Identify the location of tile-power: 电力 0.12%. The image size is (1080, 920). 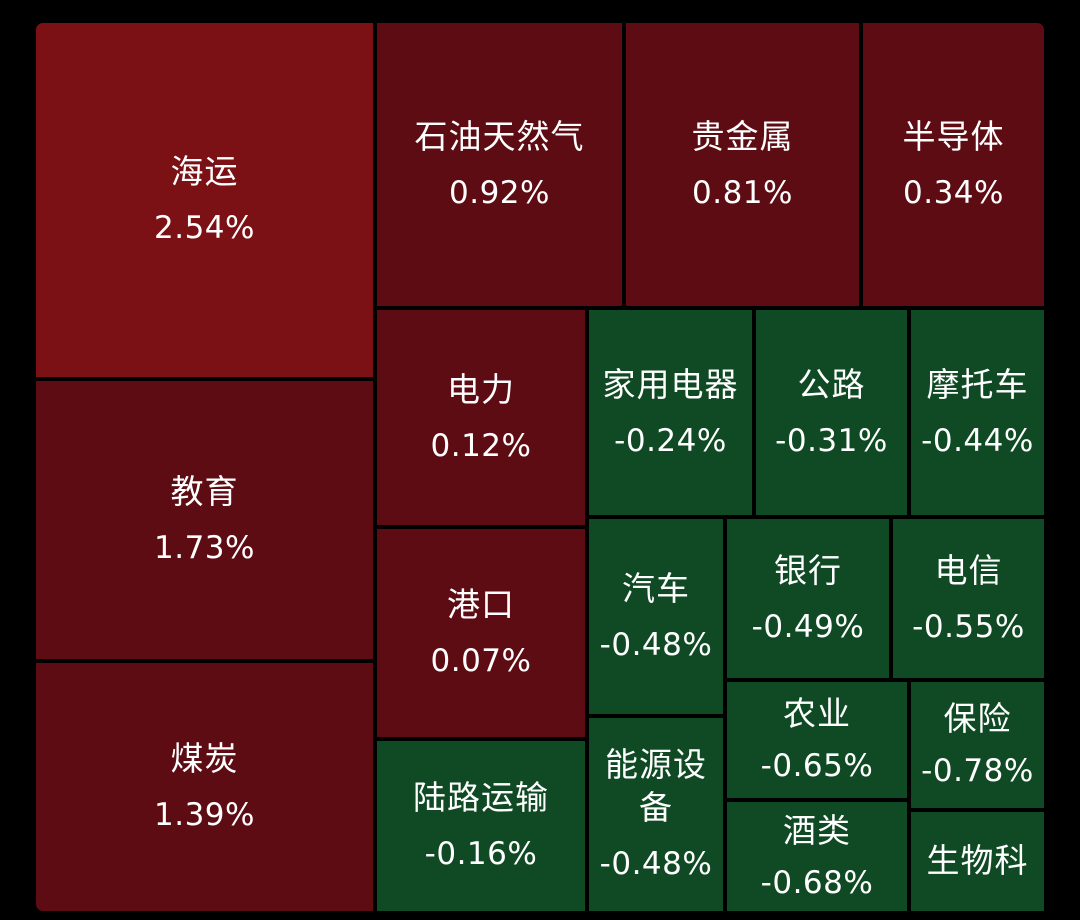
(481, 417).